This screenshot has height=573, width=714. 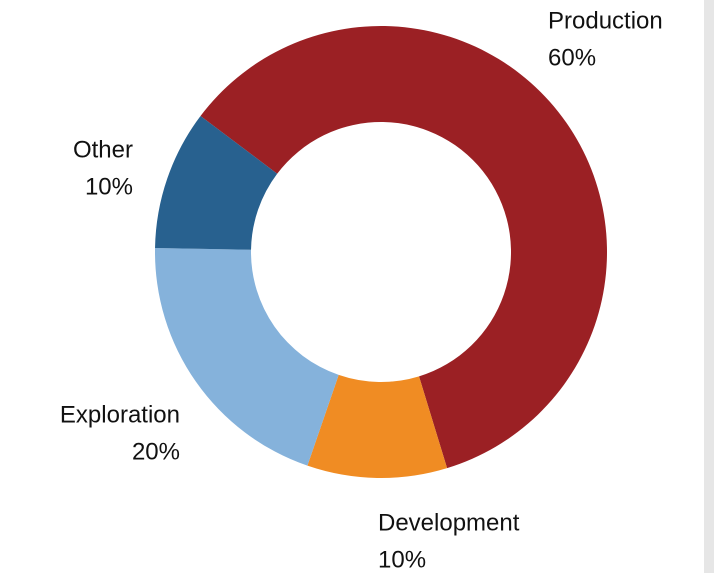 I want to click on segment-label: Other, so click(x=103, y=149).